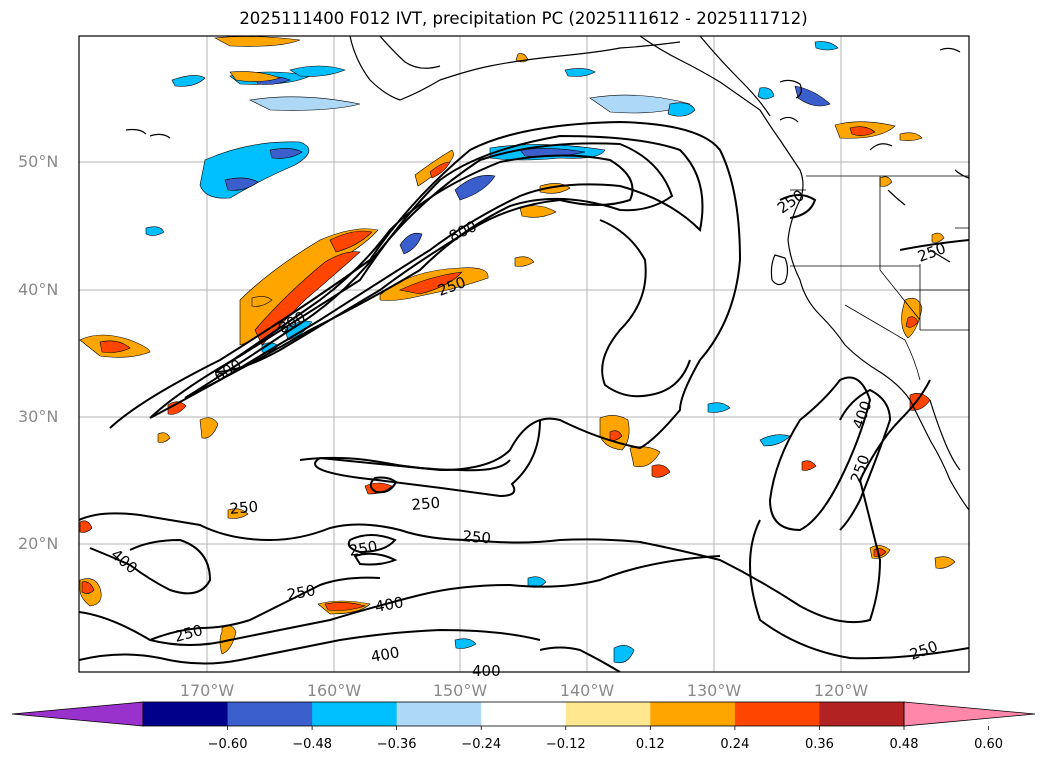  What do you see at coordinates (879, 278) in the screenshot?
I see `political-borders` at bounding box center [879, 278].